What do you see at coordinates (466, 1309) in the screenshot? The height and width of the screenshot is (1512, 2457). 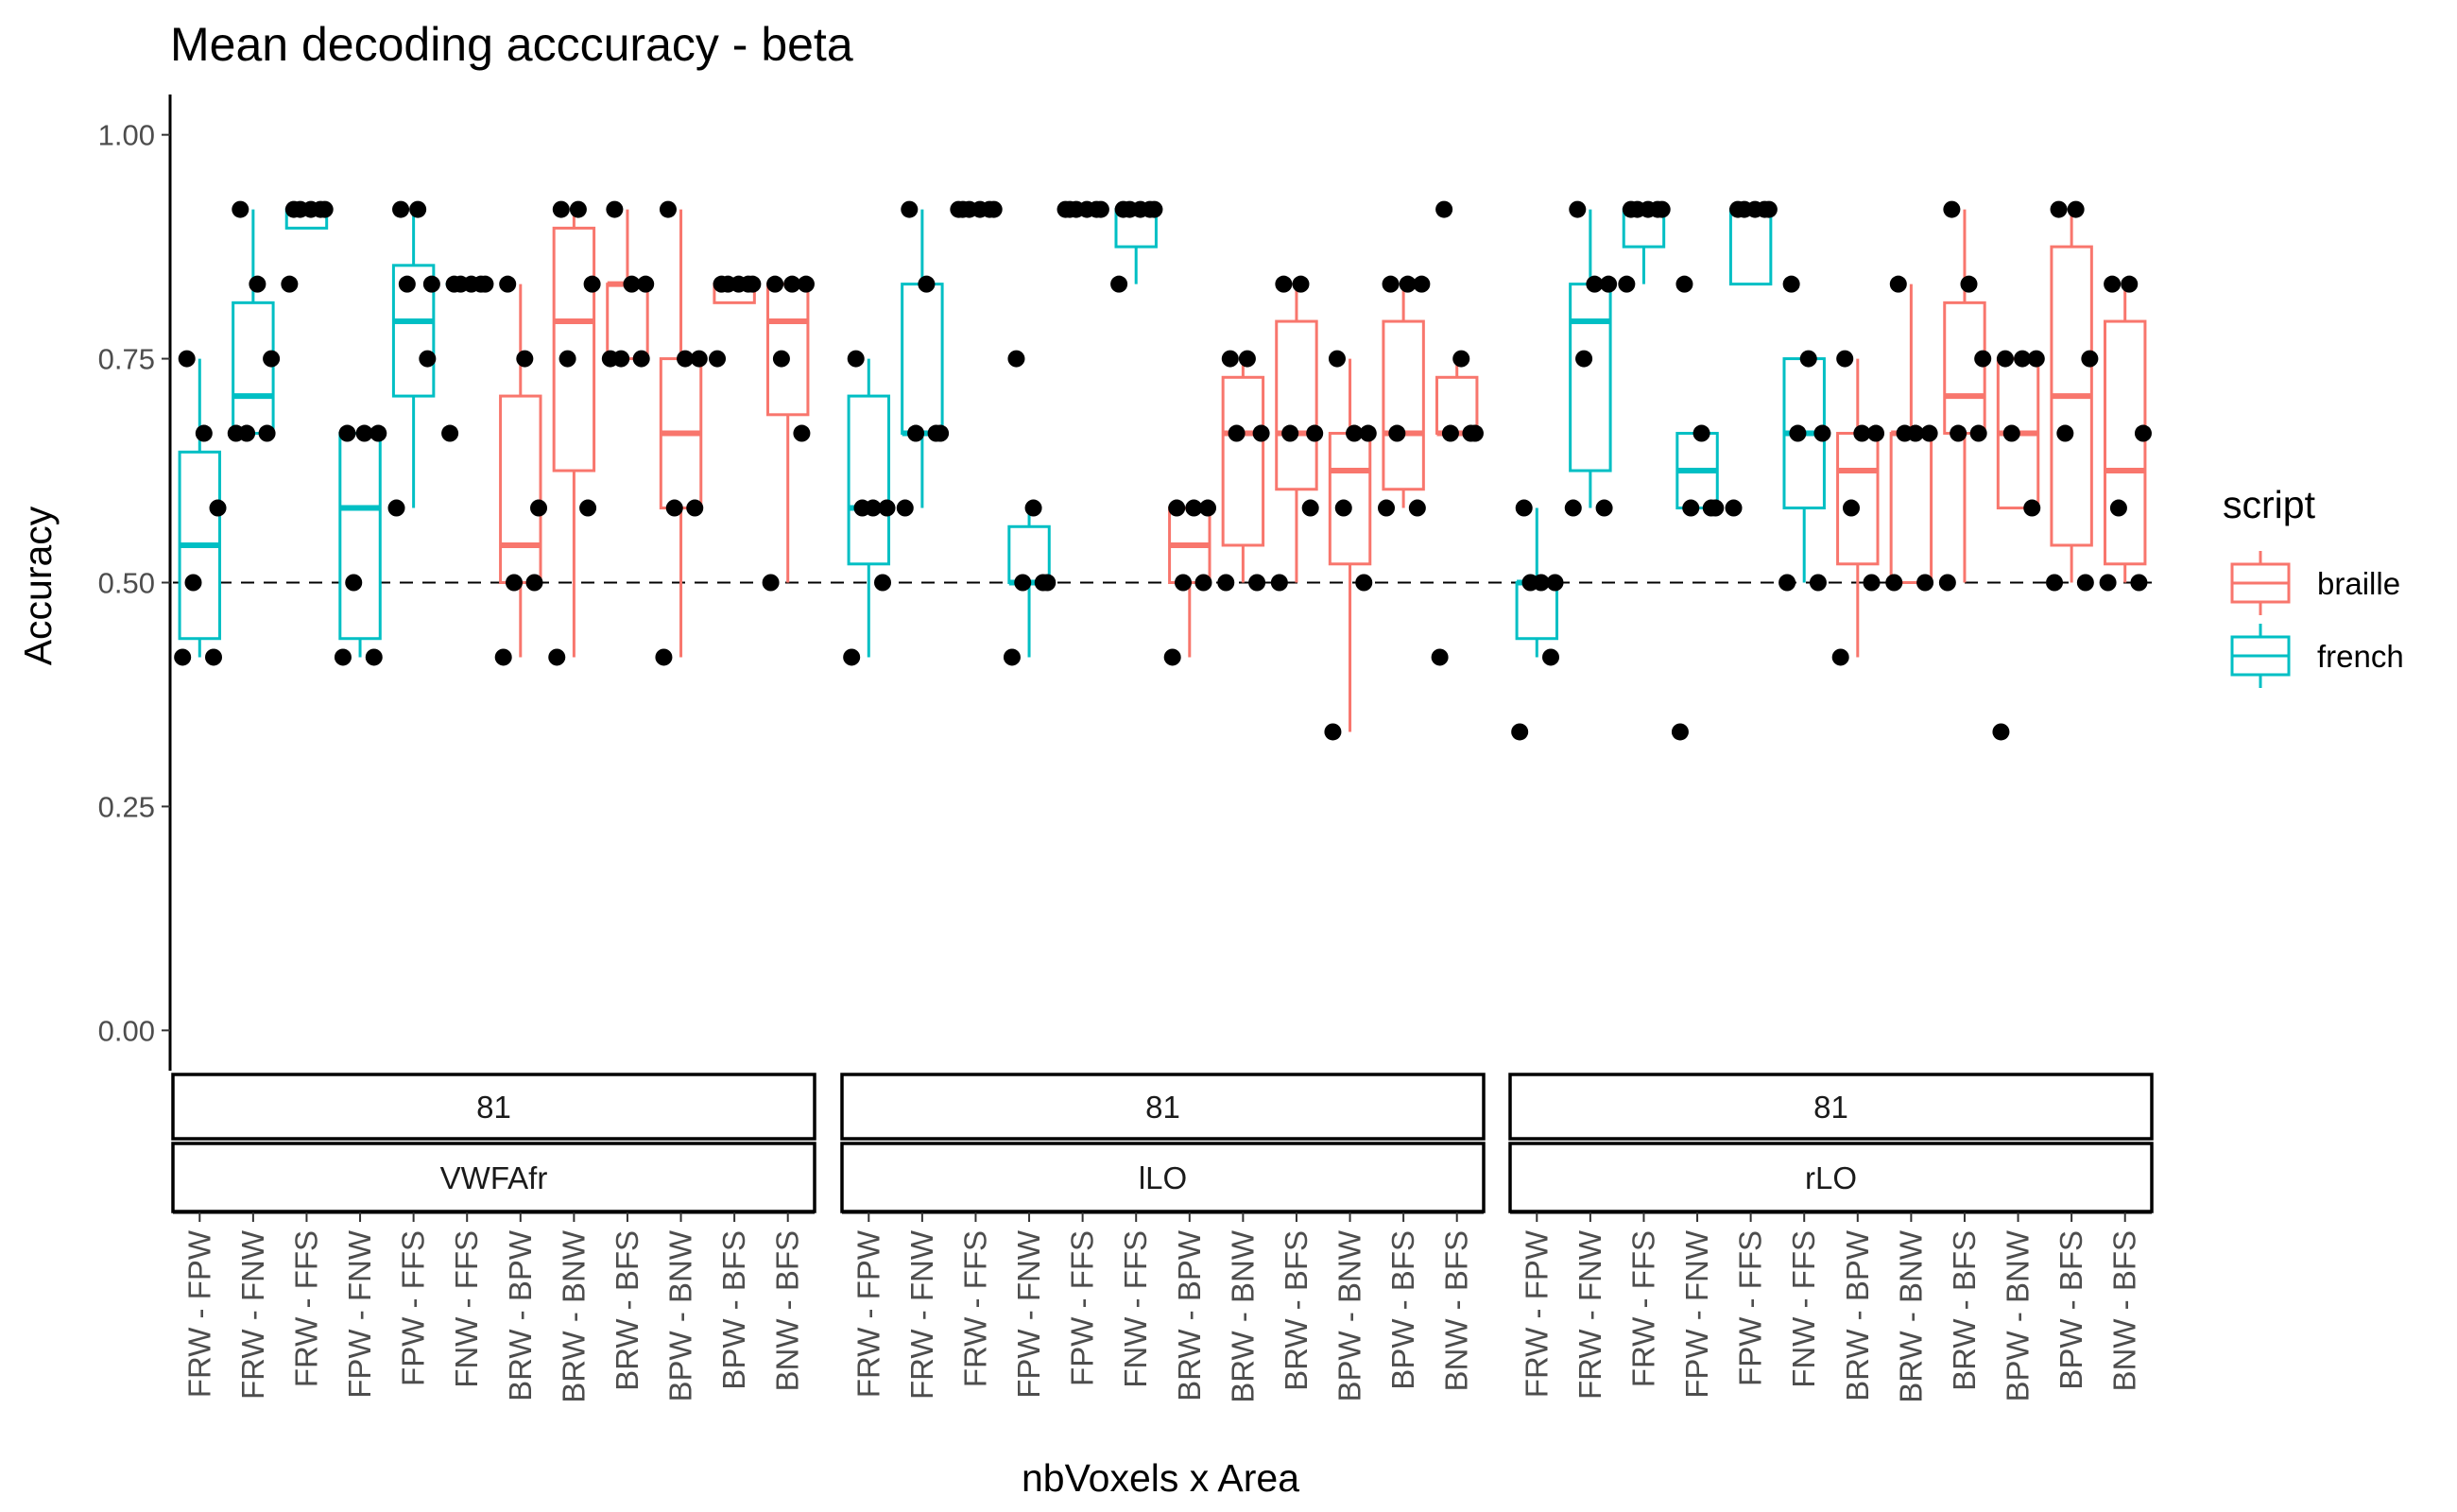 I see `x-tick-label: FNW - FFS` at bounding box center [466, 1309].